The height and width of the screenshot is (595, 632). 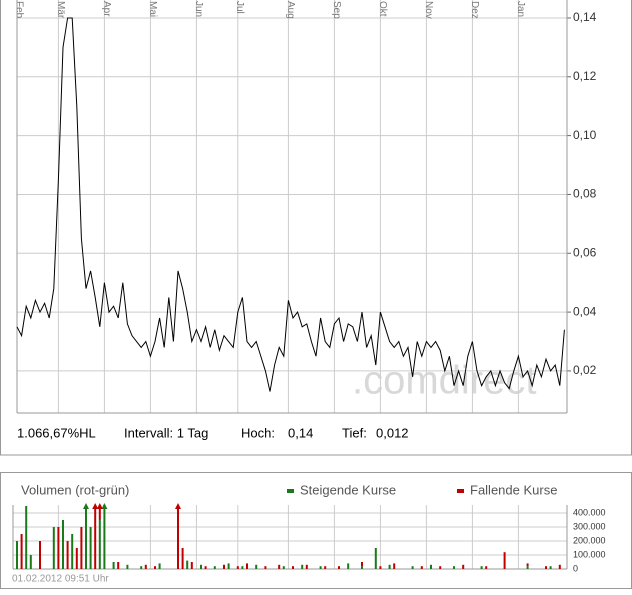 What do you see at coordinates (520, 9) in the screenshot?
I see `x-tick-label: Jan` at bounding box center [520, 9].